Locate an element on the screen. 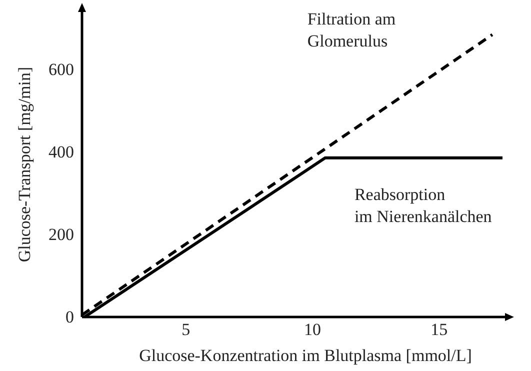 Image resolution: width=531 pixels, height=371 pixels. y-tick-label: 400 is located at coordinates (61, 152).